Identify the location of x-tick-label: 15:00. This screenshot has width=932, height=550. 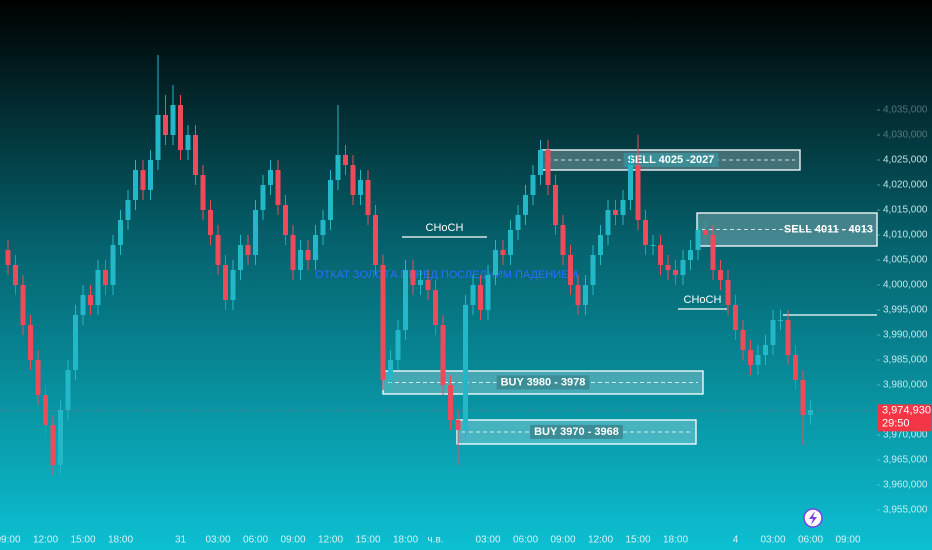
(367, 540).